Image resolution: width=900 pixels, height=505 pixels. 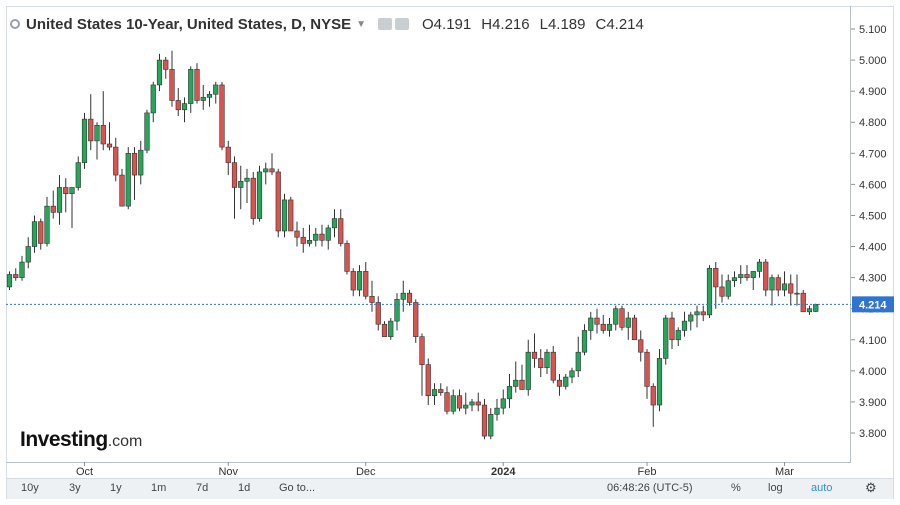 I want to click on range-7d-button: 7d, so click(x=202, y=488).